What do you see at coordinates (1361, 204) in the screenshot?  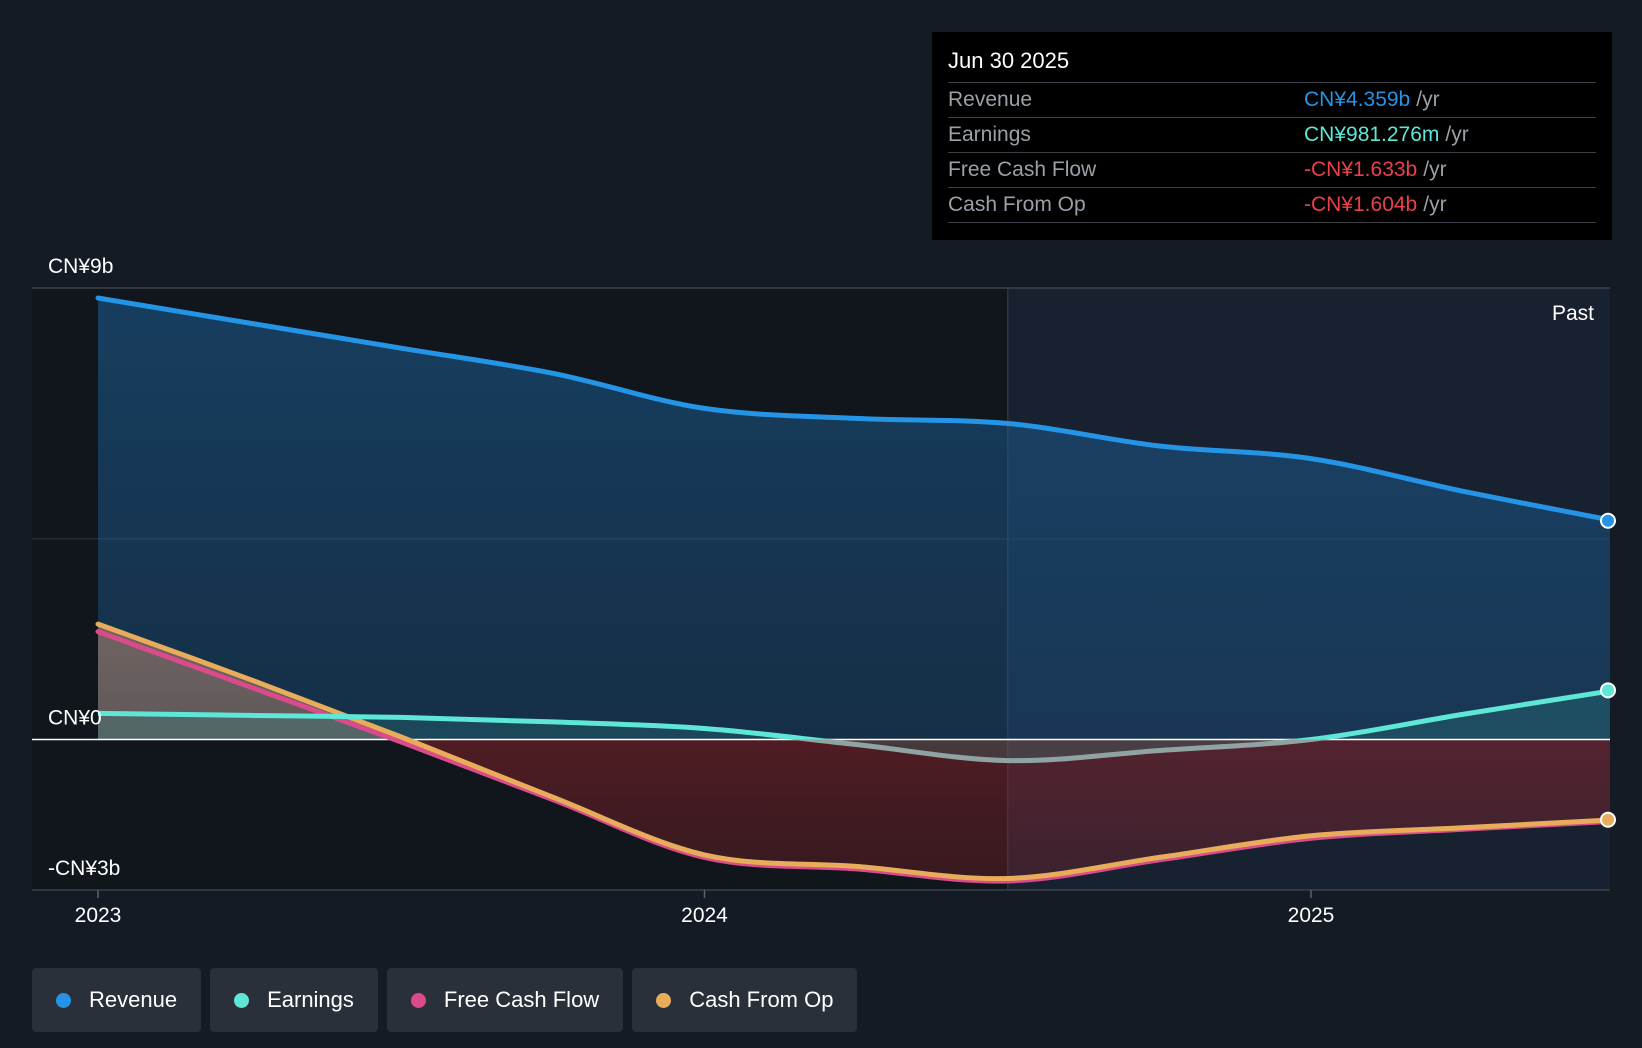 I see `tooltip-value: -CN¥1.604b` at bounding box center [1361, 204].